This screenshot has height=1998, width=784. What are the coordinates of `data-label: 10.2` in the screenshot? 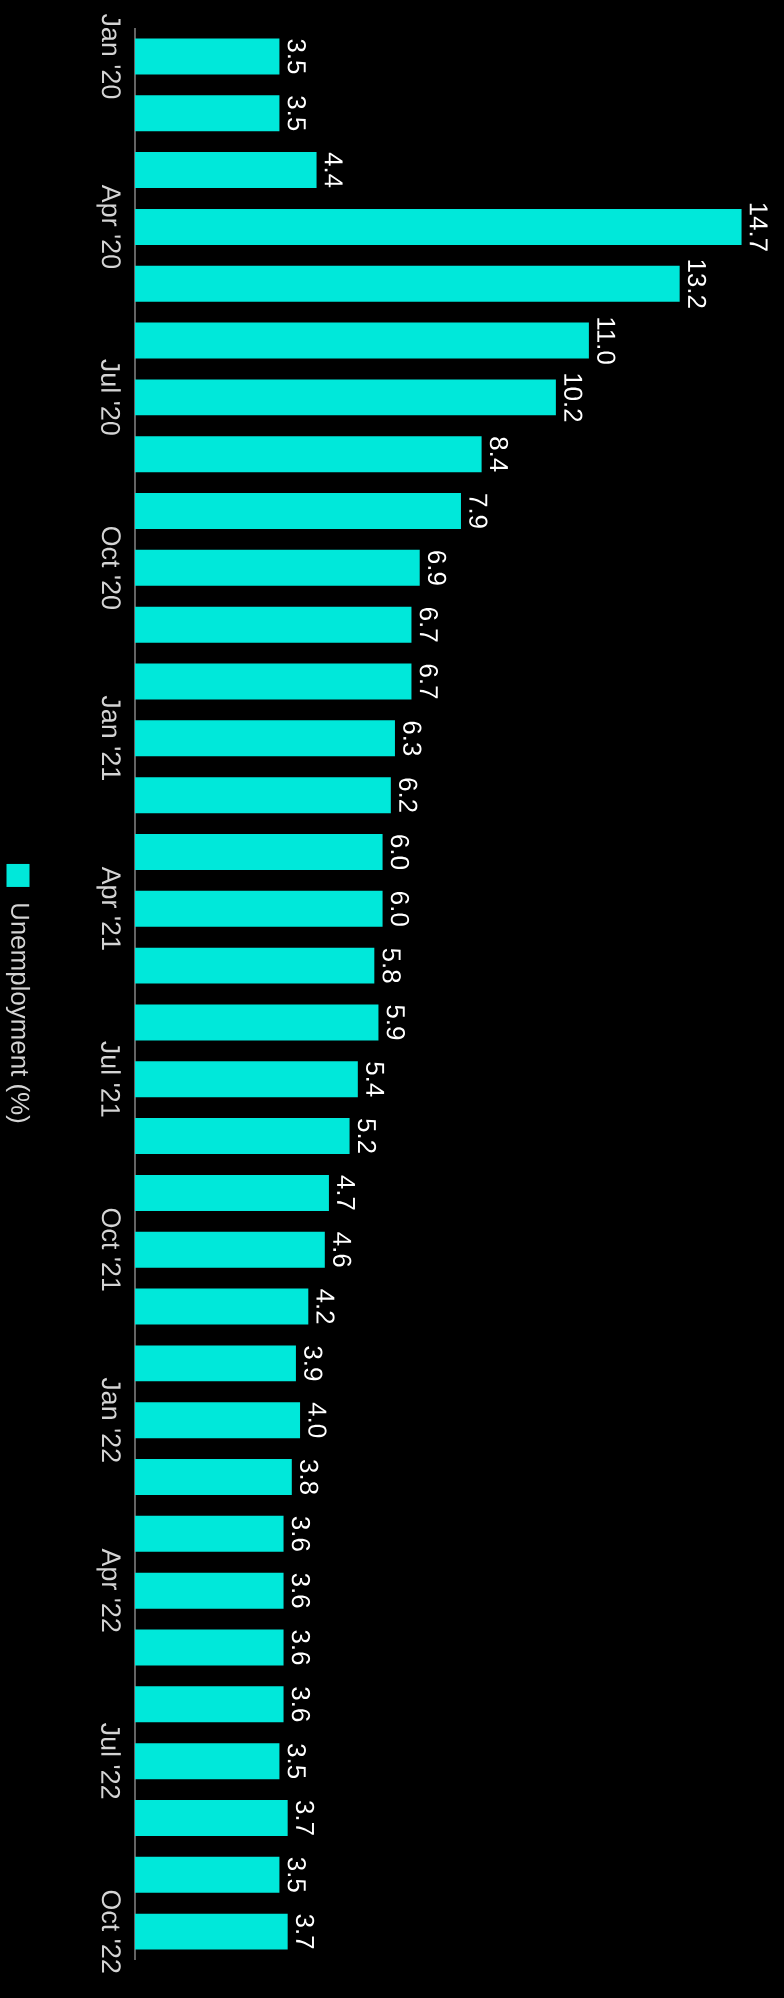 It's located at (573, 398).